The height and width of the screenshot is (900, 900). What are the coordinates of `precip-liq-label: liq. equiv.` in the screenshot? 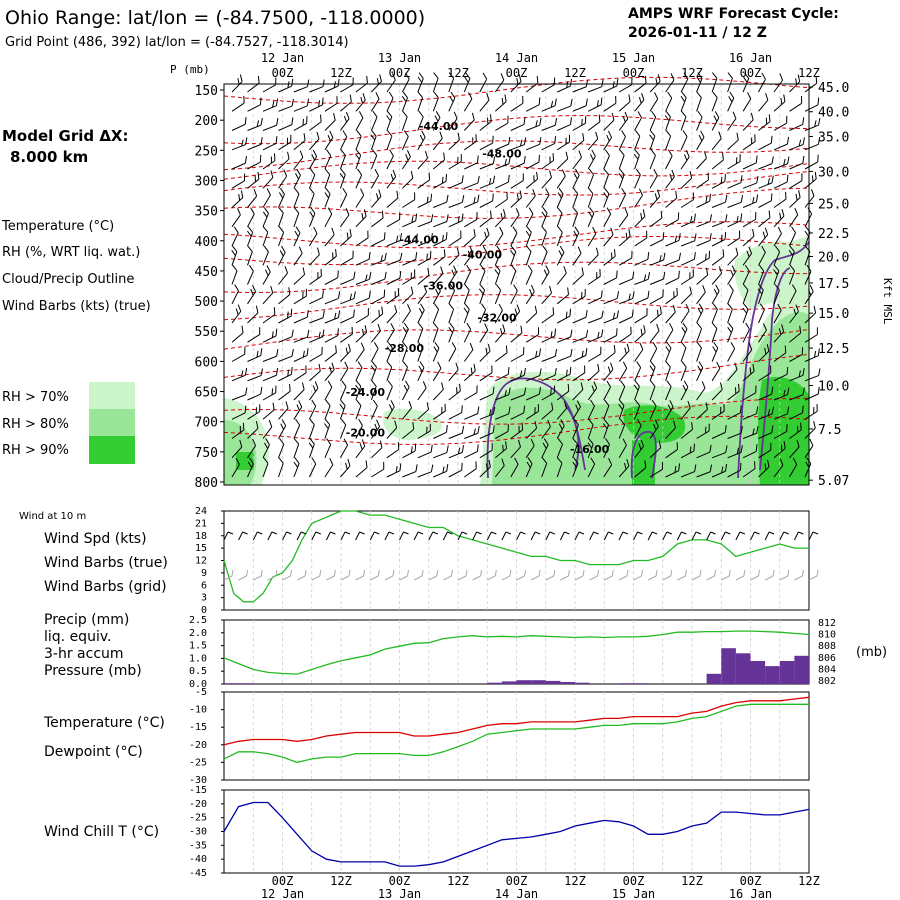 It's located at (77, 637).